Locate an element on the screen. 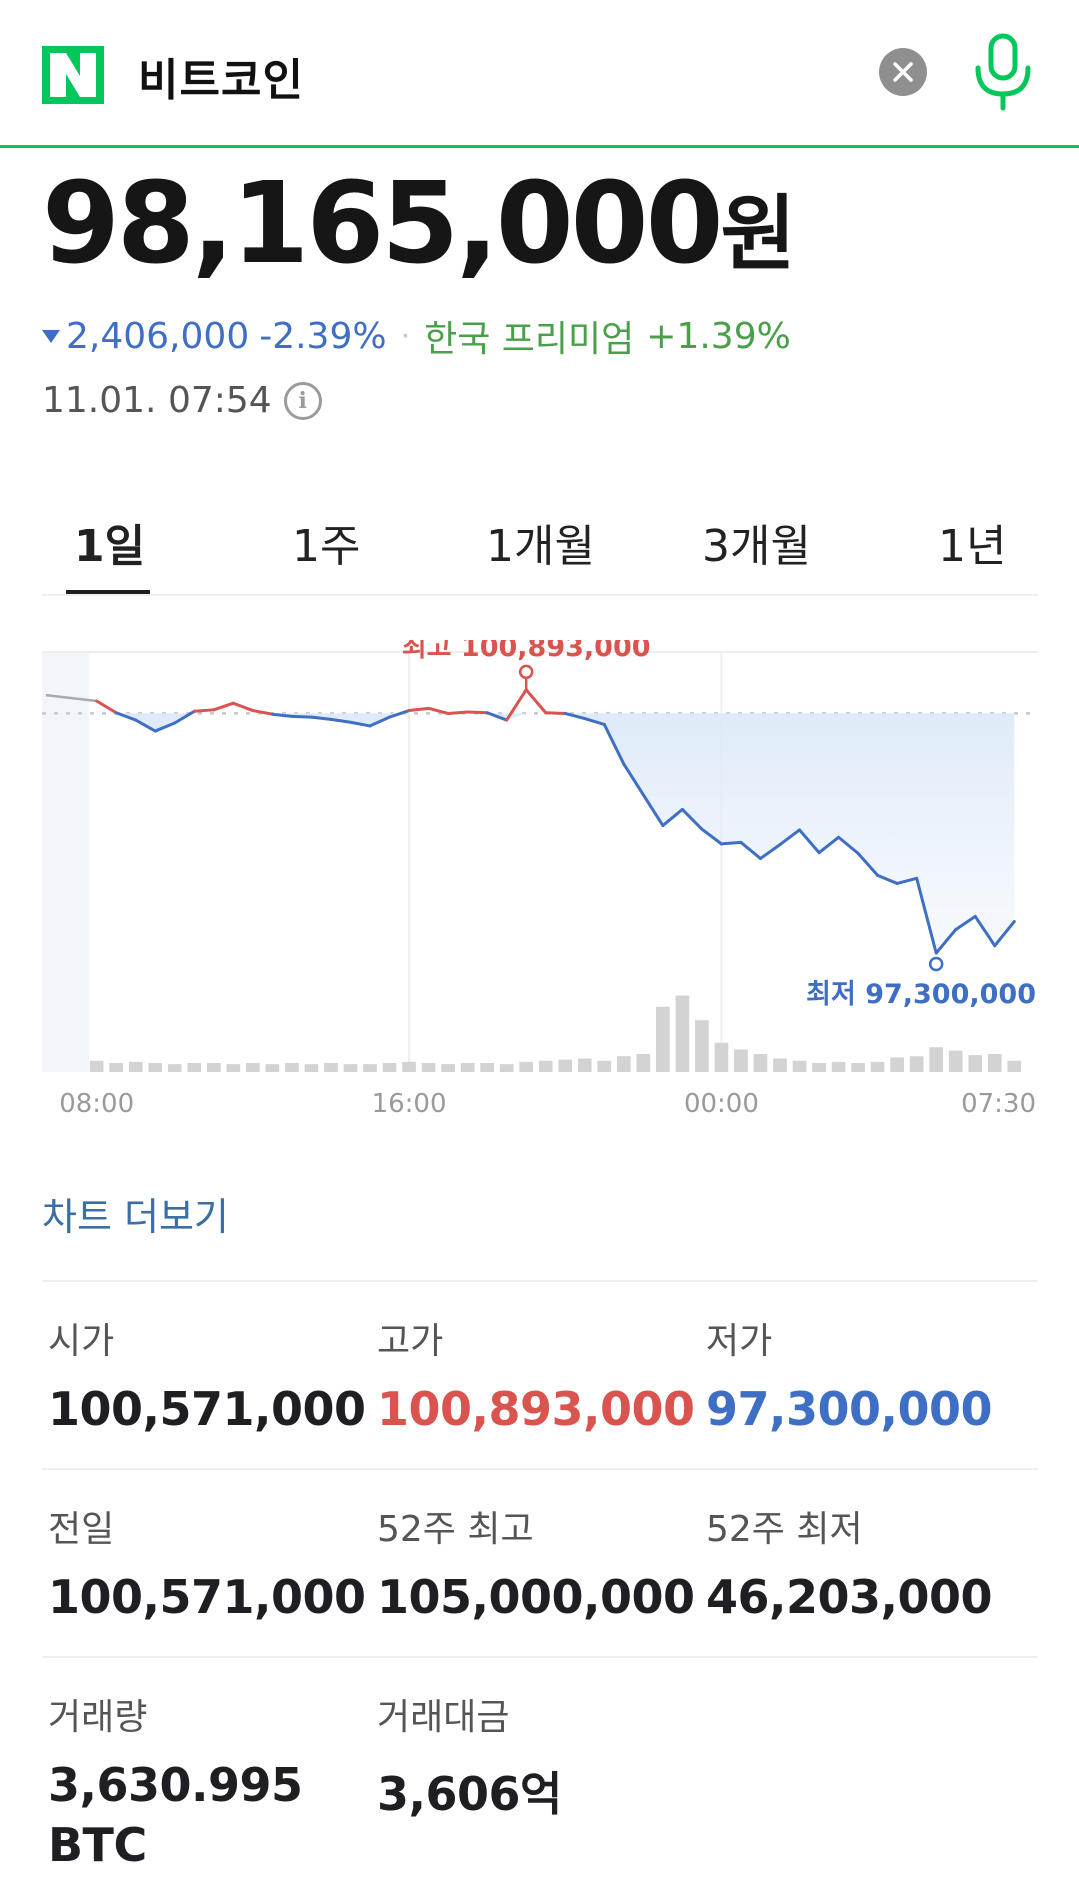 The image size is (1079, 1887). stat-52w-low-label: 52주 최저 is located at coordinates (784, 1529).